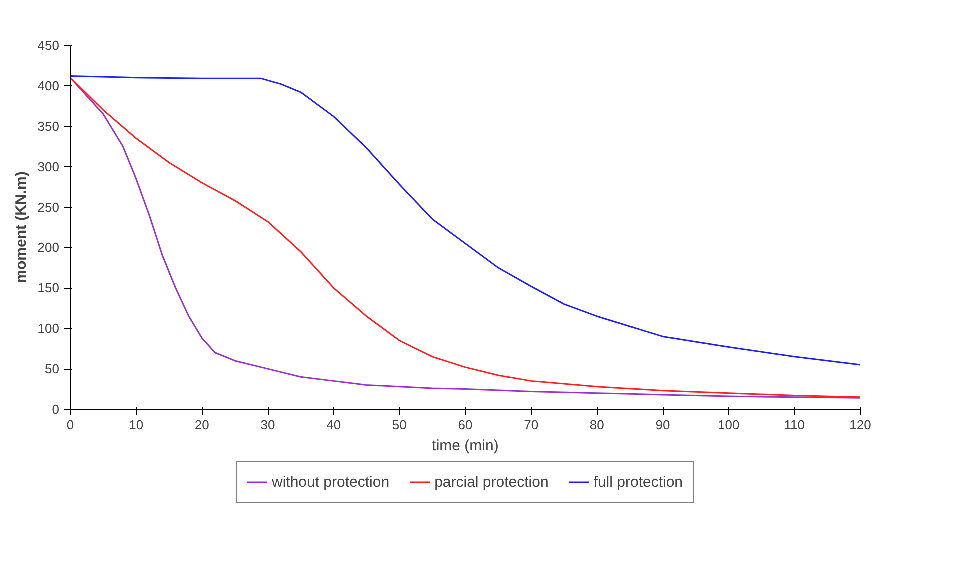 The width and height of the screenshot is (955, 576). What do you see at coordinates (331, 482) in the screenshot?
I see `legend-label: without protection` at bounding box center [331, 482].